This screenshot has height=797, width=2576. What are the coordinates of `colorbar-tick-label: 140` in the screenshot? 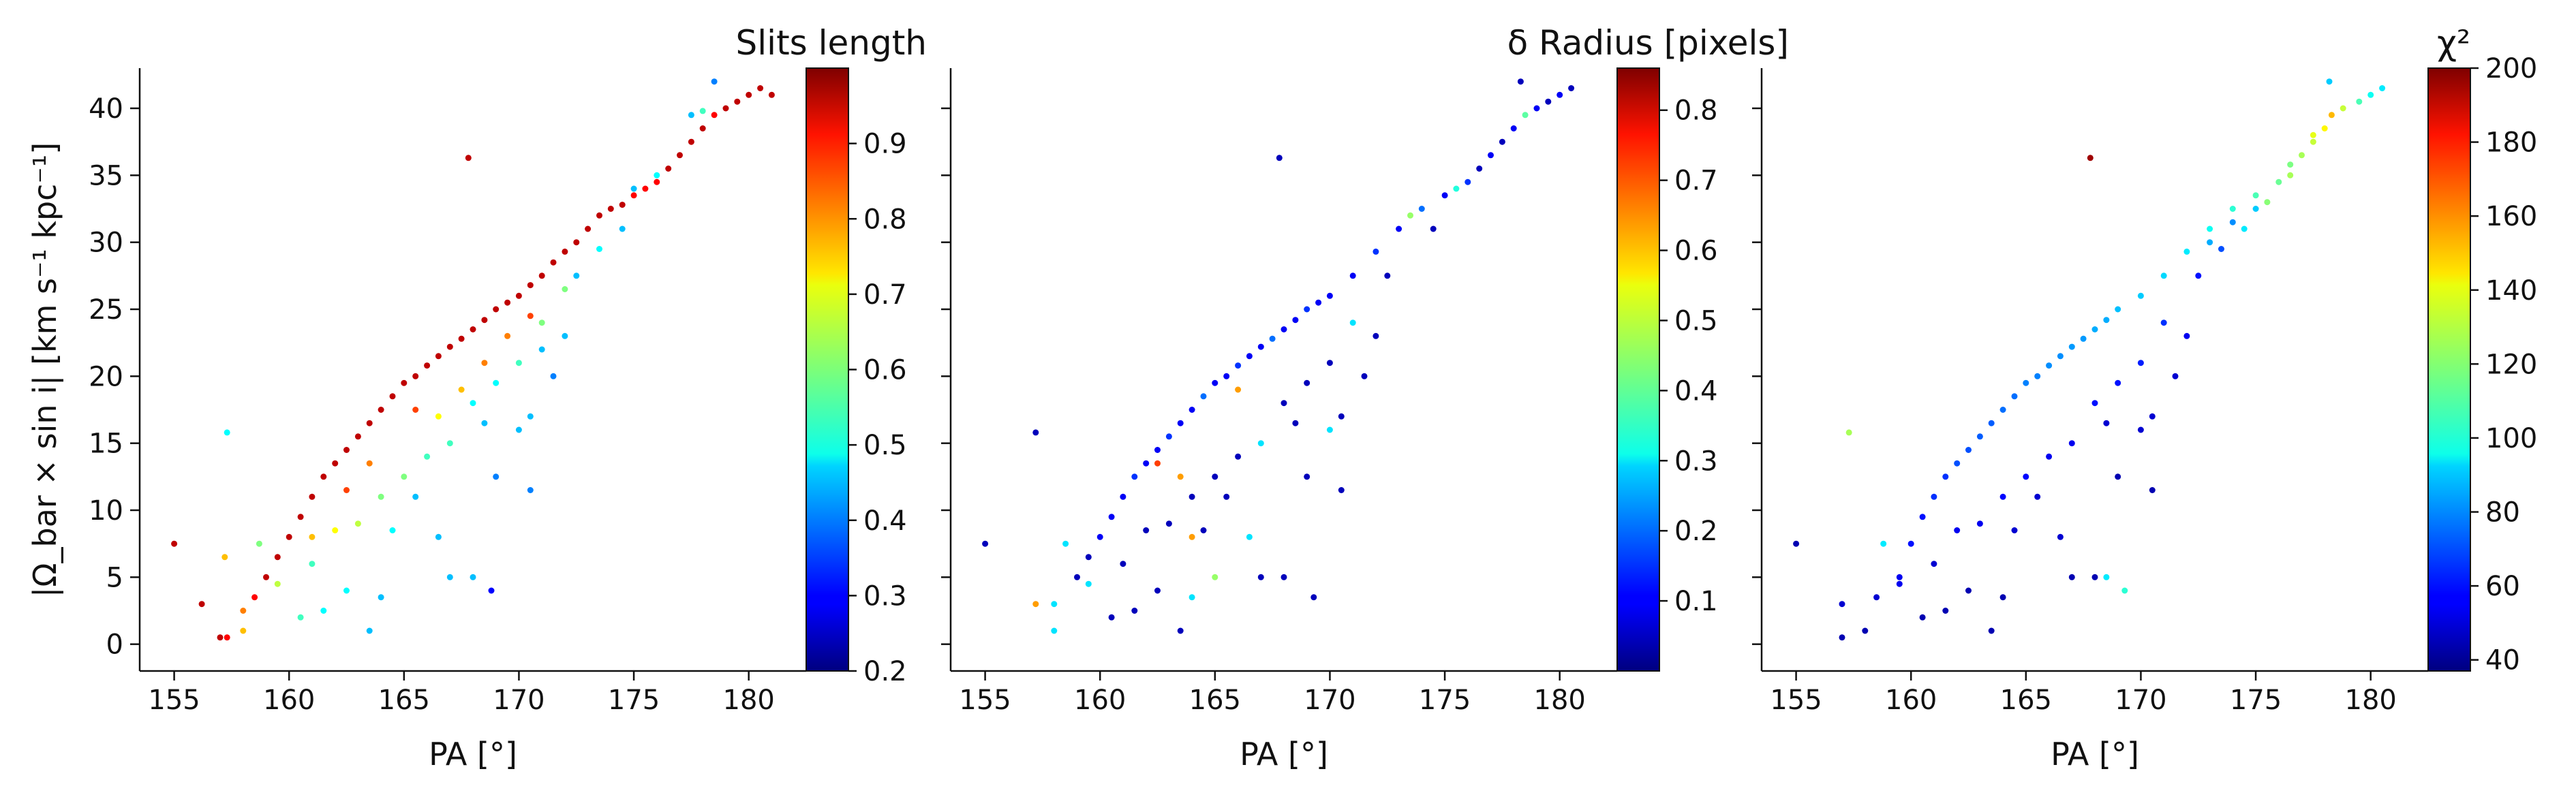 It's located at (2511, 291).